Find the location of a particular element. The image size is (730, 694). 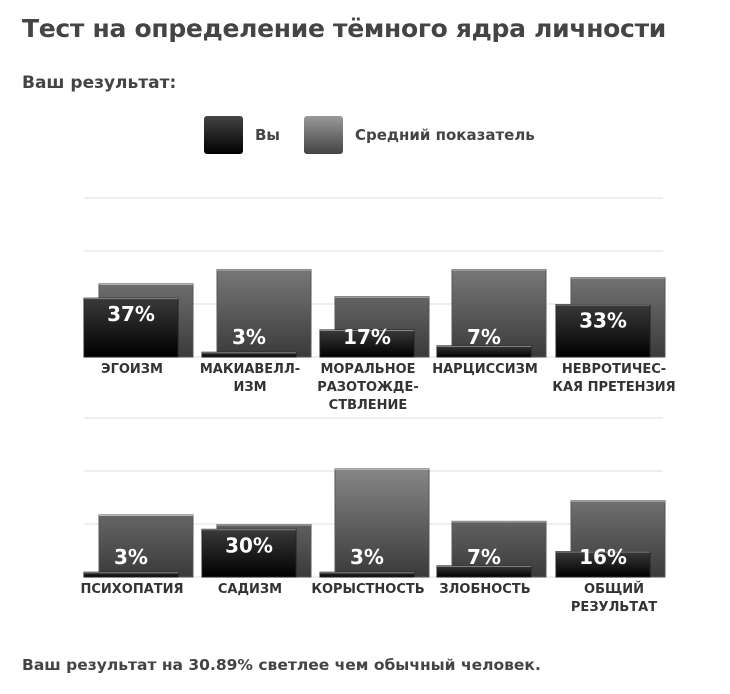

legend-label-you: Вы is located at coordinates (267, 135).